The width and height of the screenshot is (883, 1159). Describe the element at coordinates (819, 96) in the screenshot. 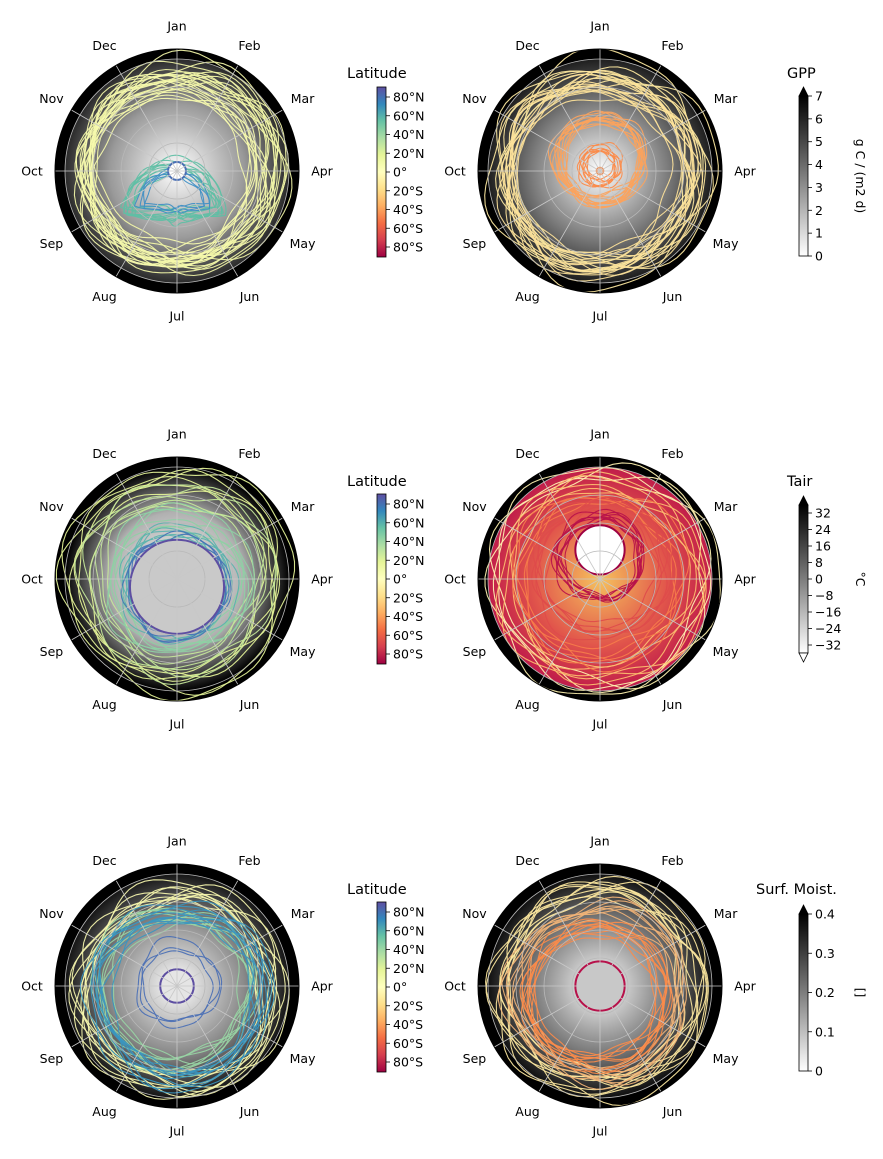

I see `colorbar-tick-label: 7` at that location.